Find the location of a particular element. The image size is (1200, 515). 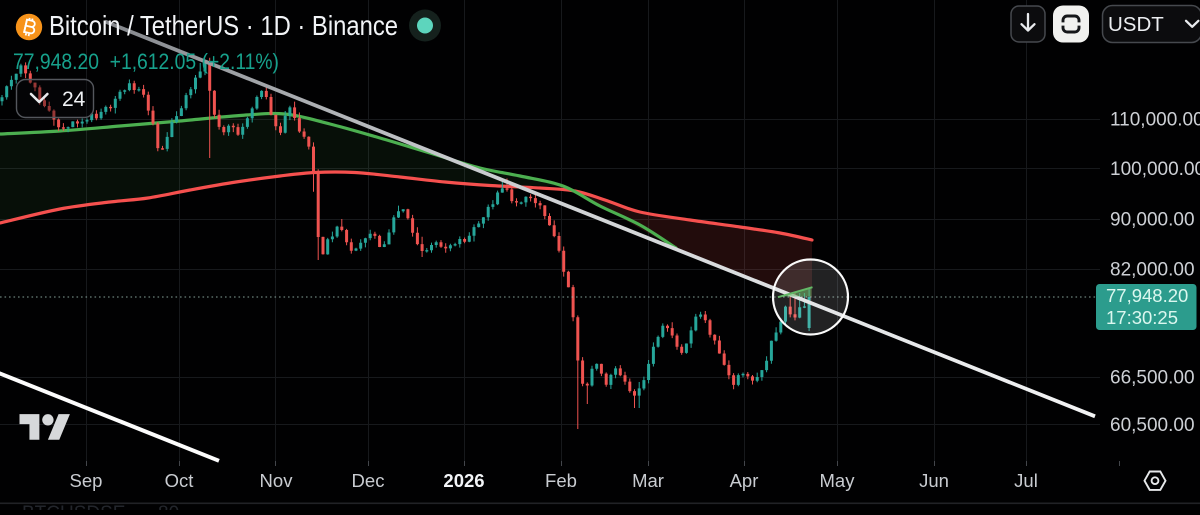

svg-text: 77,948.20 +1,612.05 (+2.11%) is located at coordinates (146, 61).